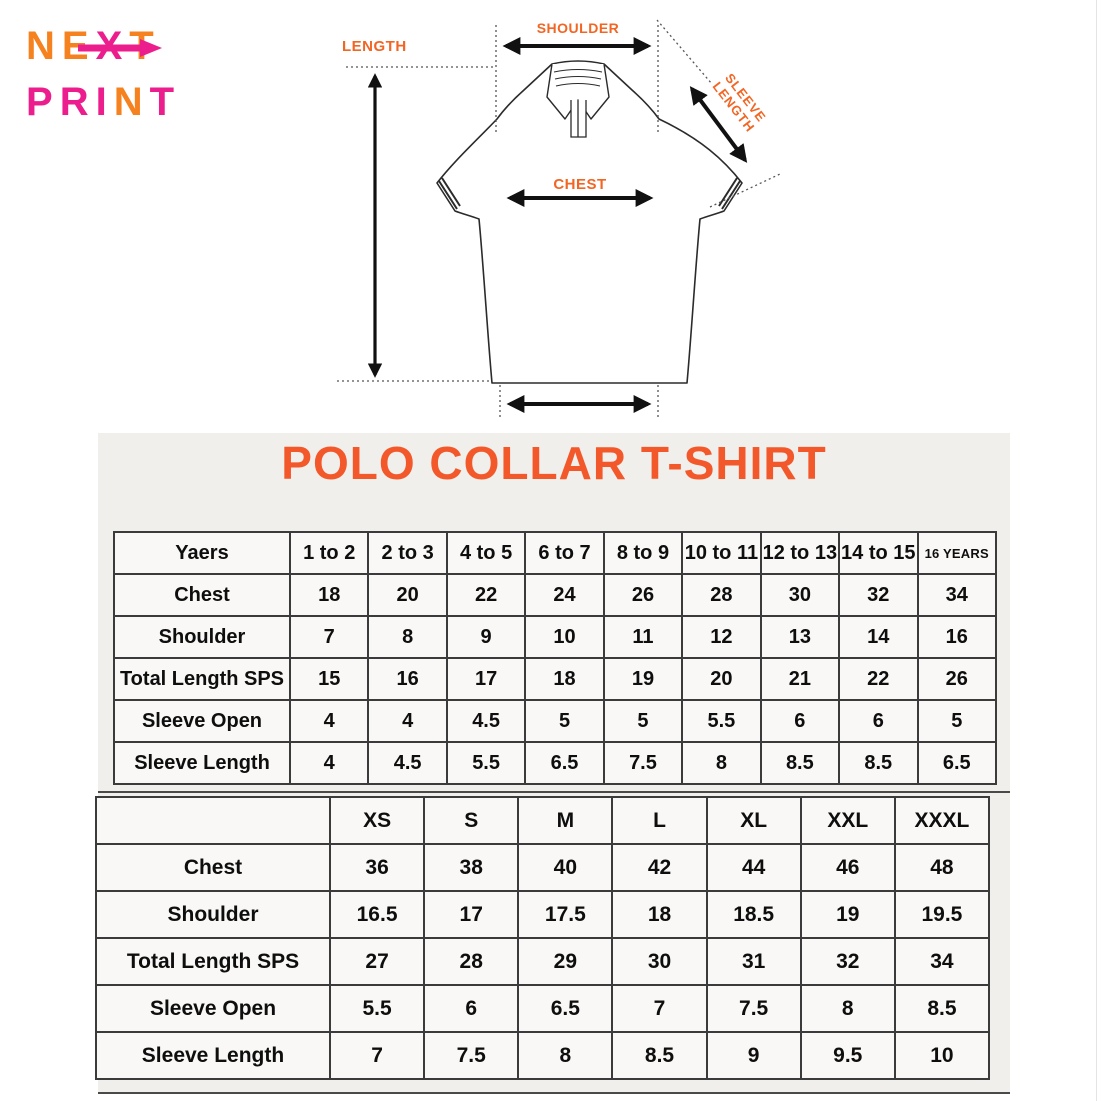 This screenshot has width=1101, height=1101. I want to click on table-cell: 46, so click(847, 867).